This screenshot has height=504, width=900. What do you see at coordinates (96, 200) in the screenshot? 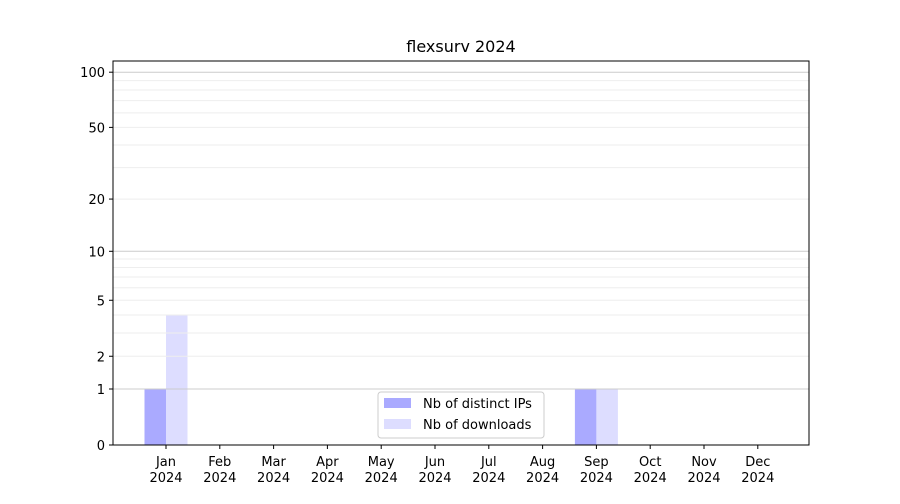
I see `y-tick-label: 20` at bounding box center [96, 200].